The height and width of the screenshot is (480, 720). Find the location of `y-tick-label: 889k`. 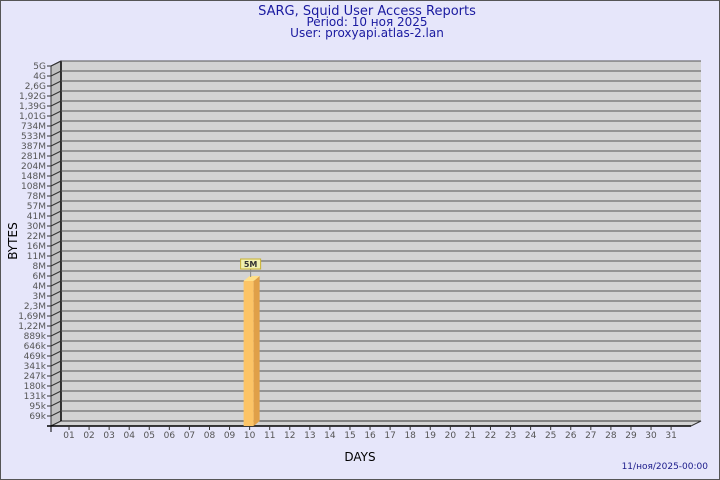

y-tick-label: 889k is located at coordinates (35, 337).